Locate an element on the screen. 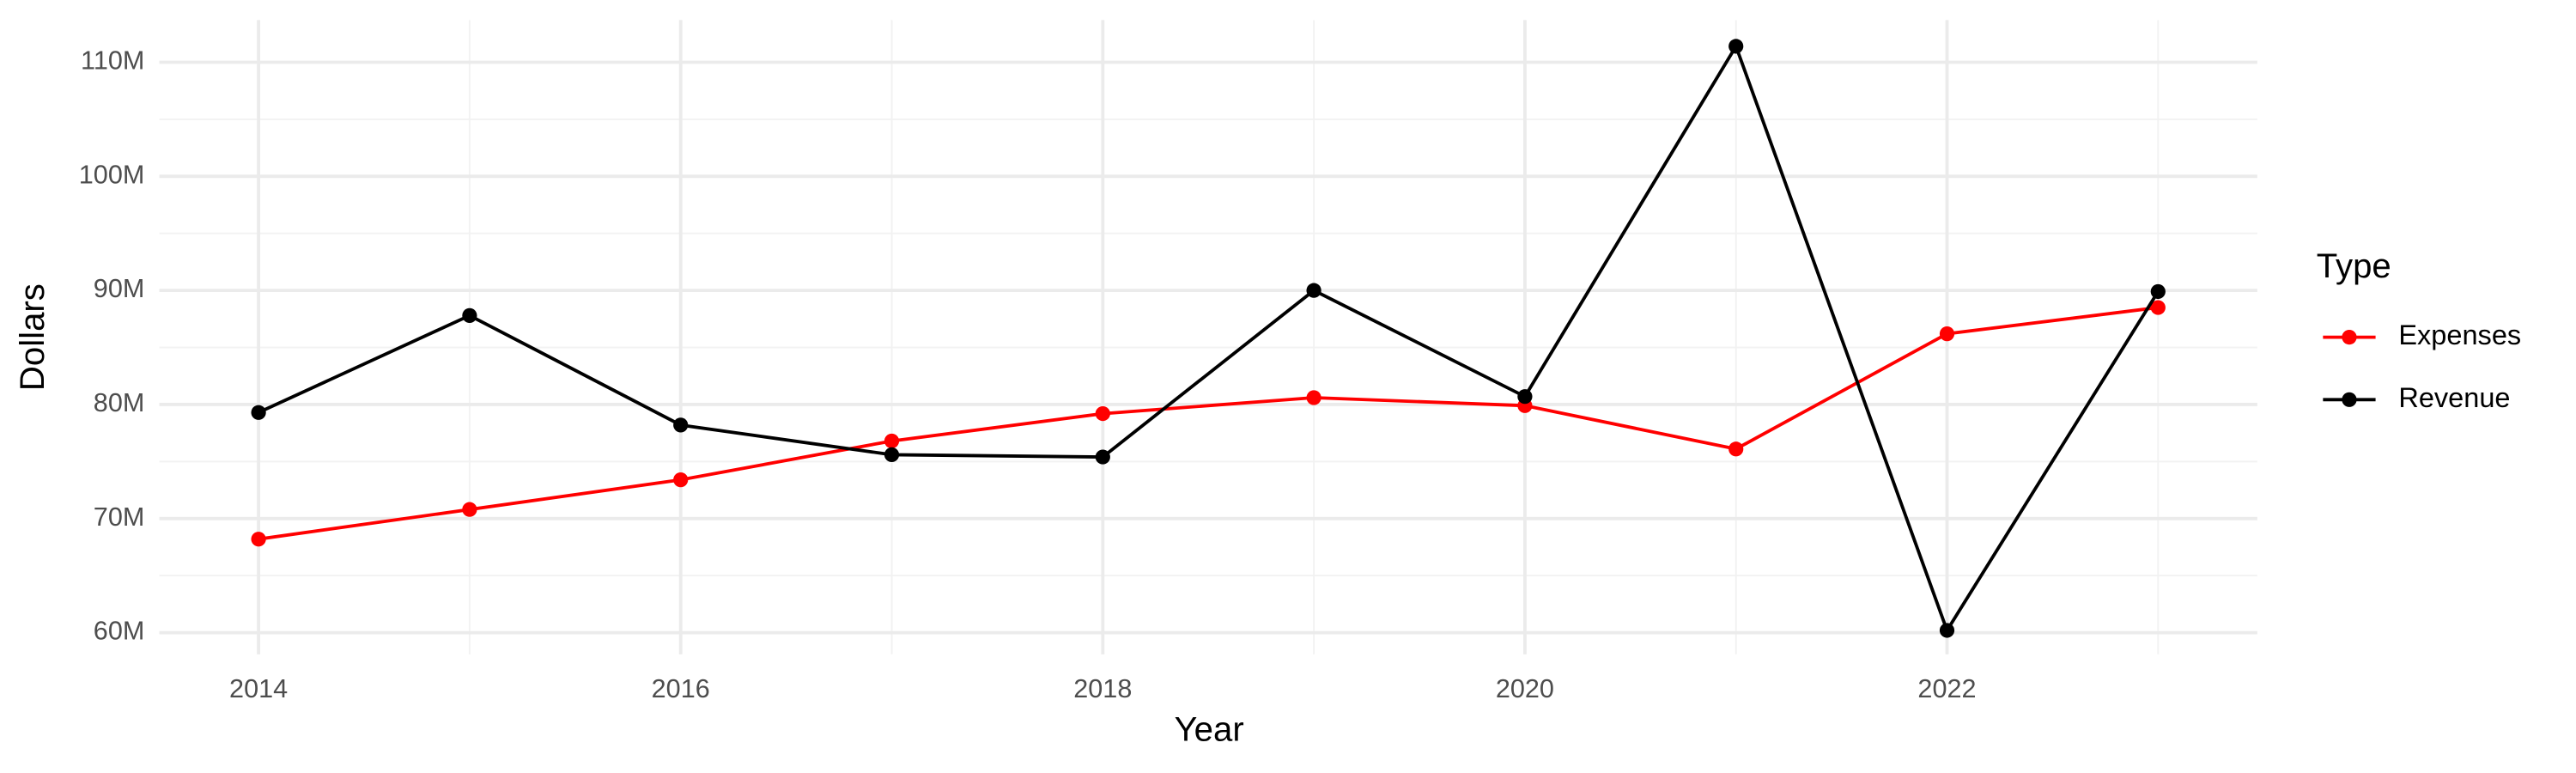  x-tick-label: 2020 is located at coordinates (1525, 688).